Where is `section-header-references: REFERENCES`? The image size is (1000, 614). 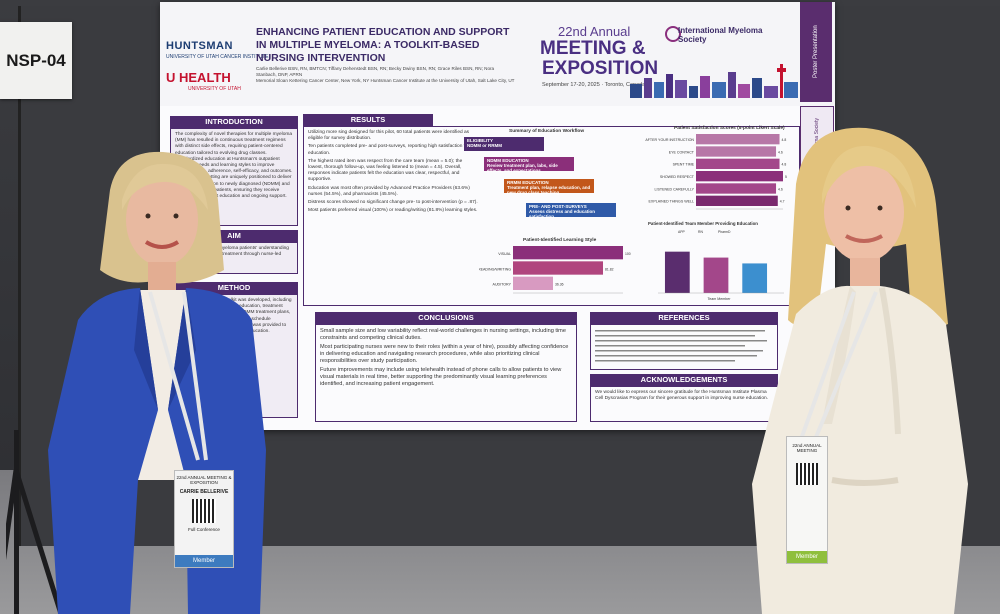 section-header-references: REFERENCES is located at coordinates (684, 318).